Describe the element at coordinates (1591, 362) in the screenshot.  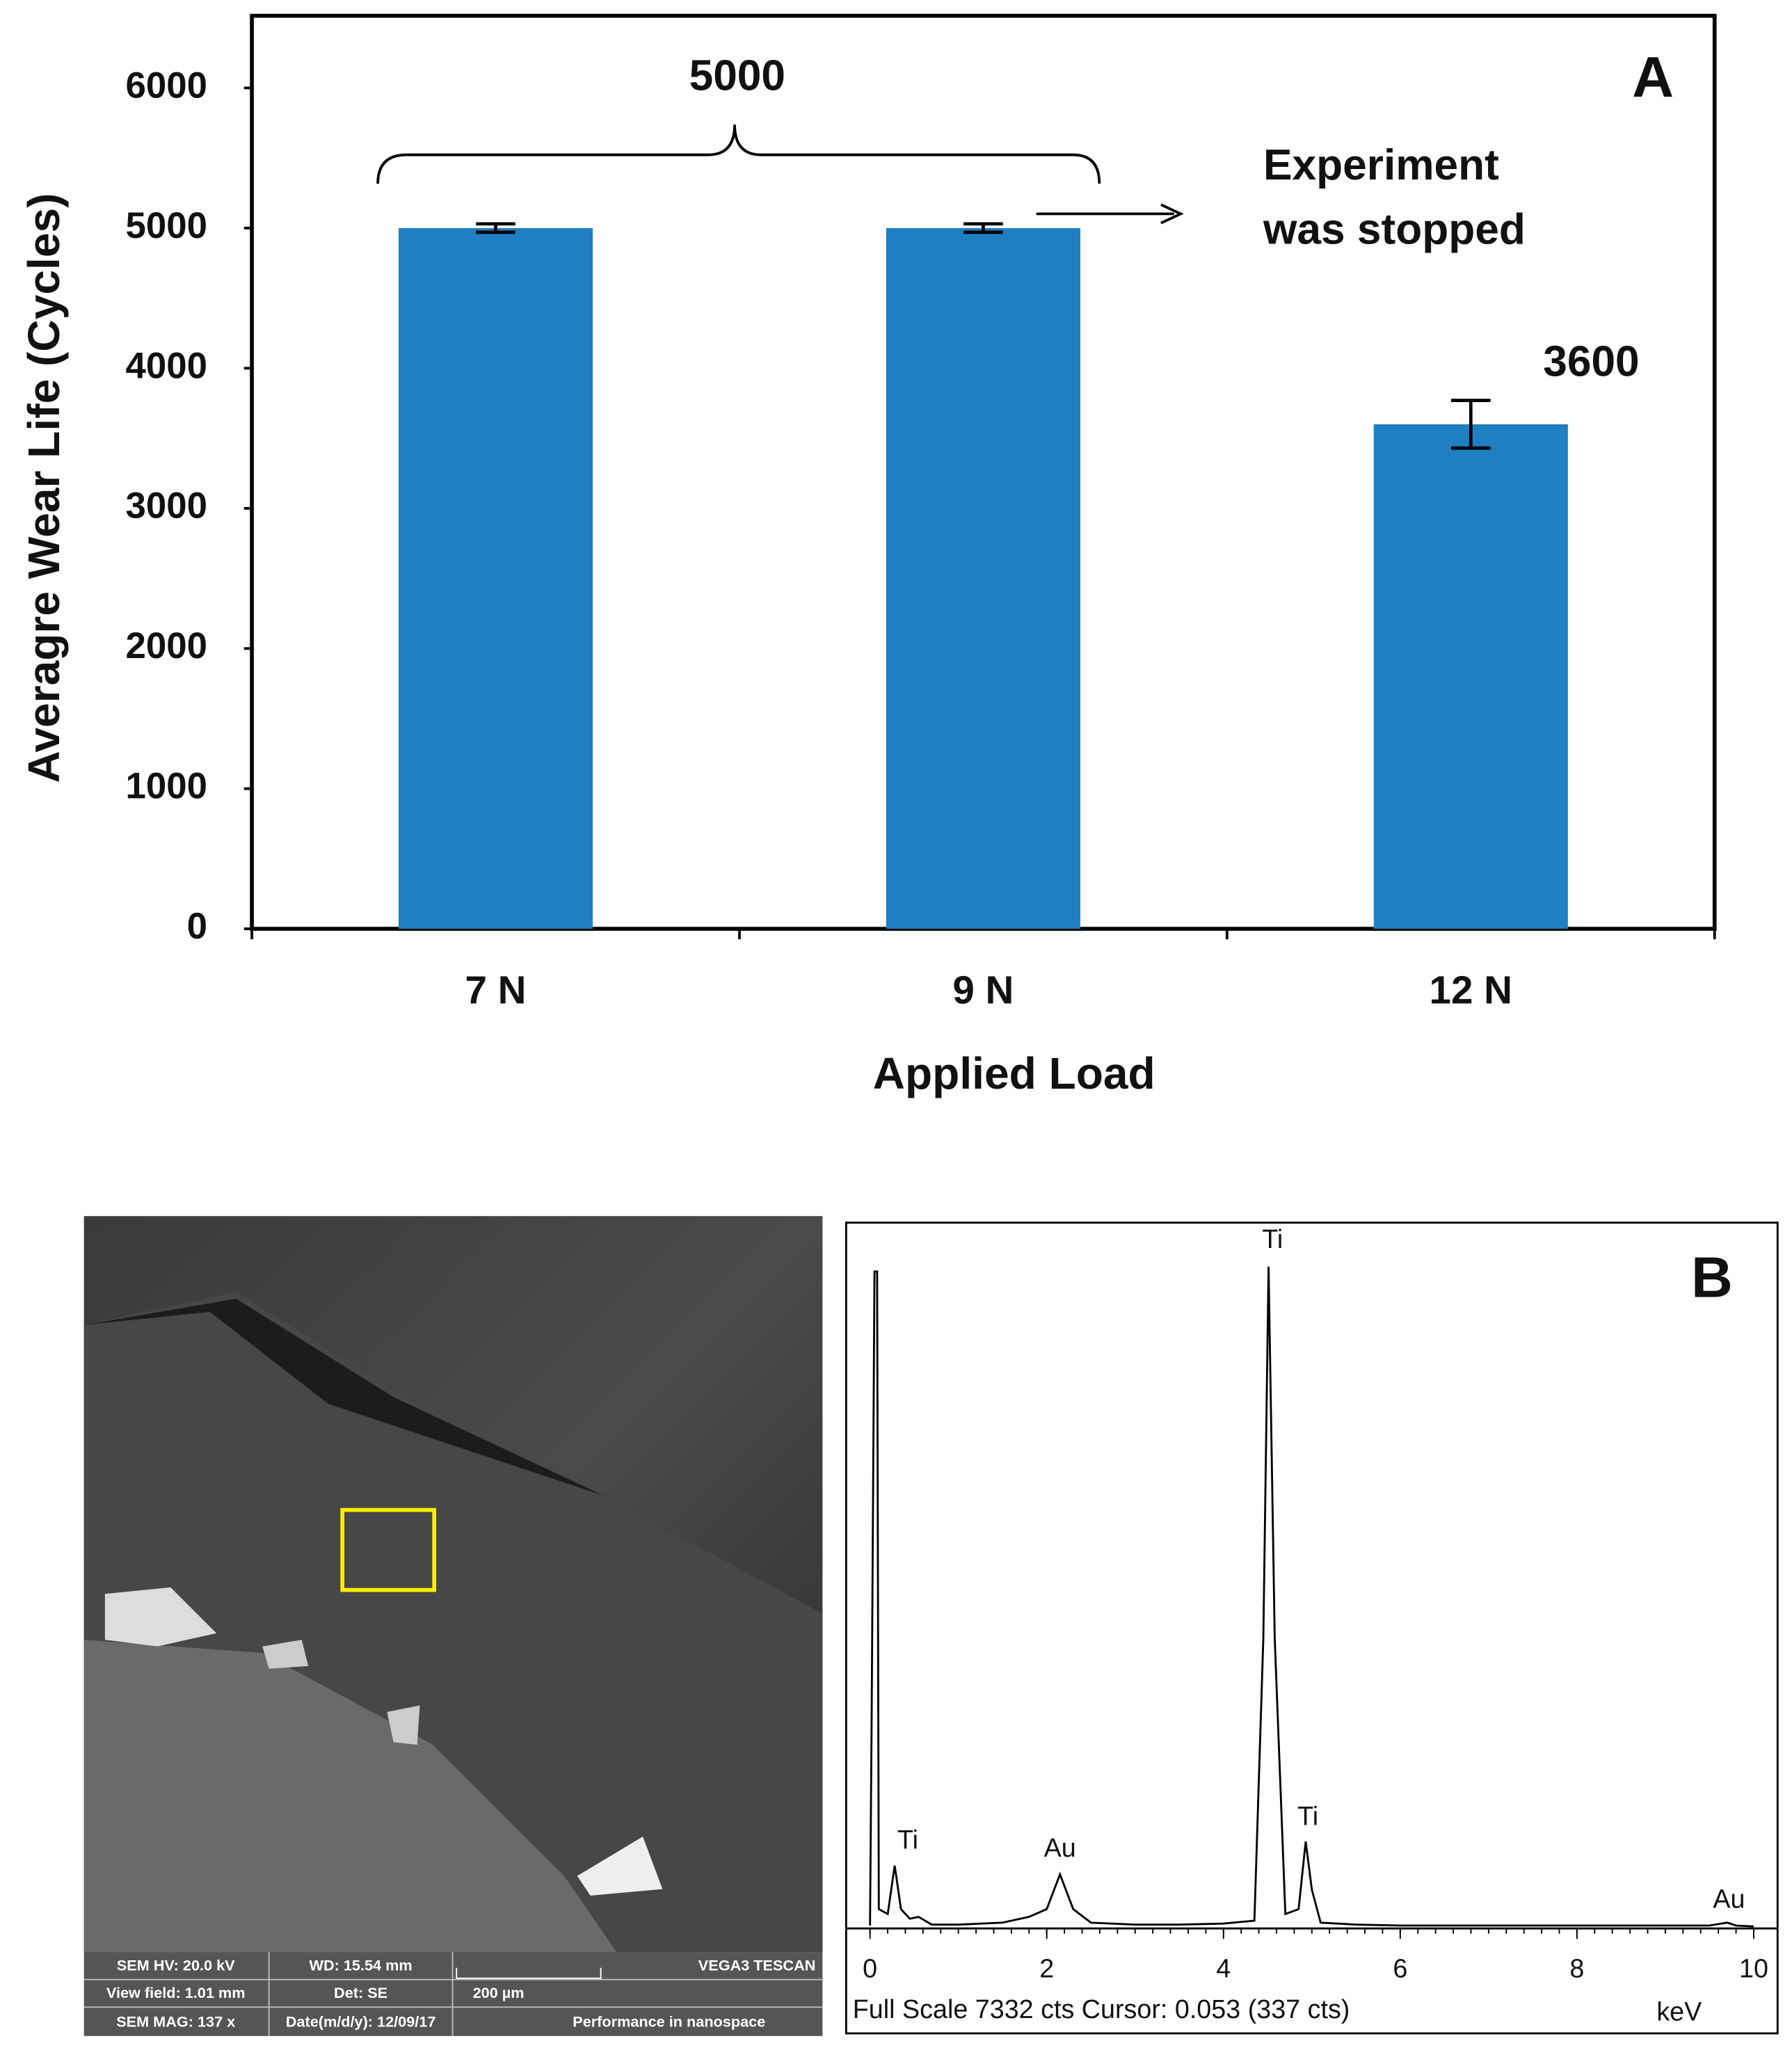
I see `annotation: 3600` at that location.